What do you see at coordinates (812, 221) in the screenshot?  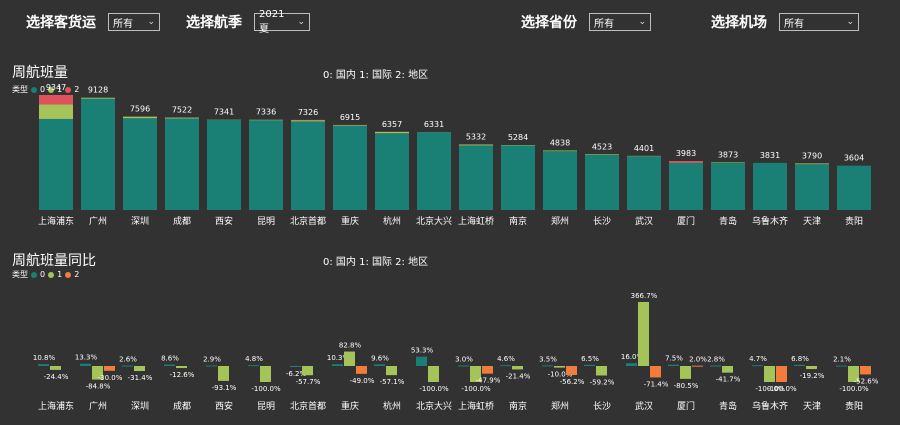 I see `x-tick-label: 天津` at bounding box center [812, 221].